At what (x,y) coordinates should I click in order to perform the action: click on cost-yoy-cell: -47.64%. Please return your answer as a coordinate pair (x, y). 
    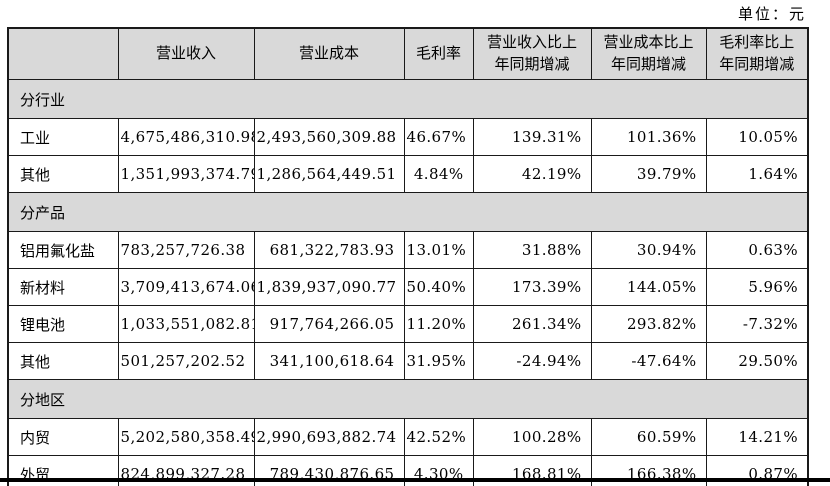
    Looking at the image, I should click on (648, 361).